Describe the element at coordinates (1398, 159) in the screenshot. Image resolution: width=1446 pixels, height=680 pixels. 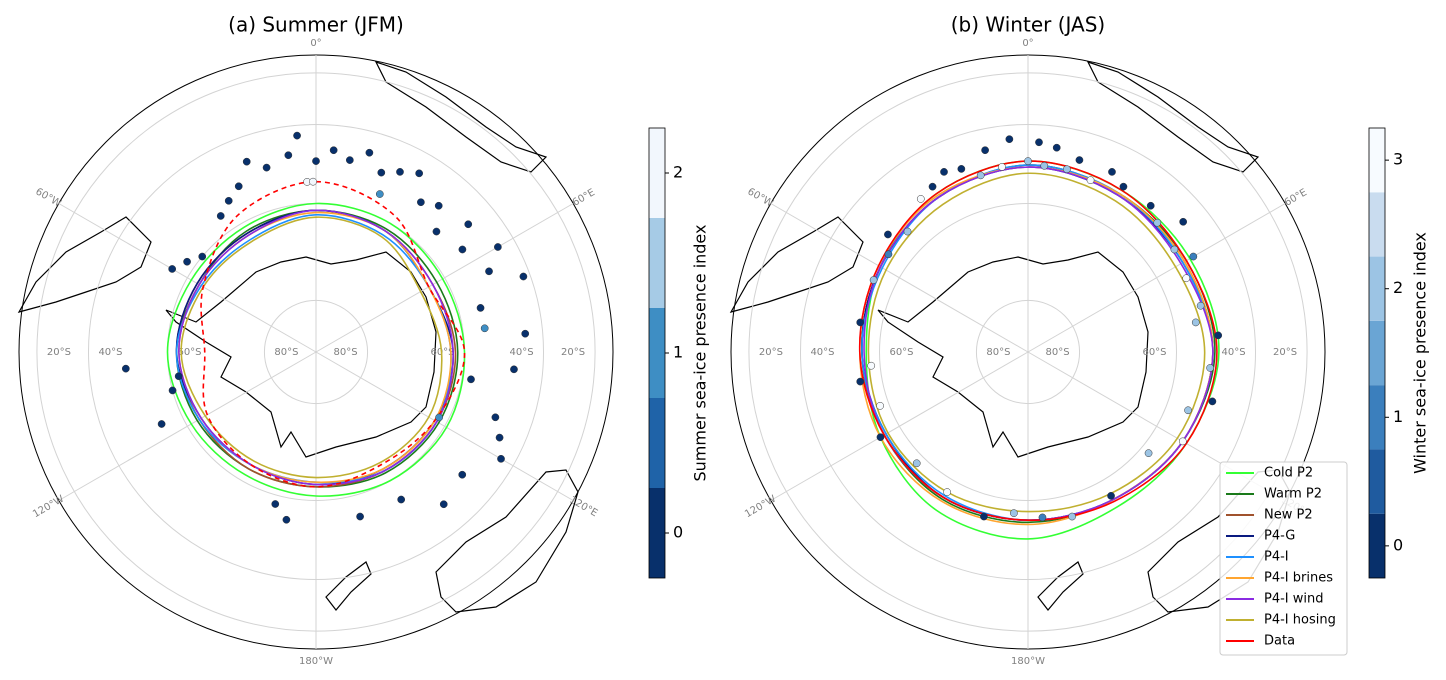
I see `colorbar-tick-label: 3` at that location.